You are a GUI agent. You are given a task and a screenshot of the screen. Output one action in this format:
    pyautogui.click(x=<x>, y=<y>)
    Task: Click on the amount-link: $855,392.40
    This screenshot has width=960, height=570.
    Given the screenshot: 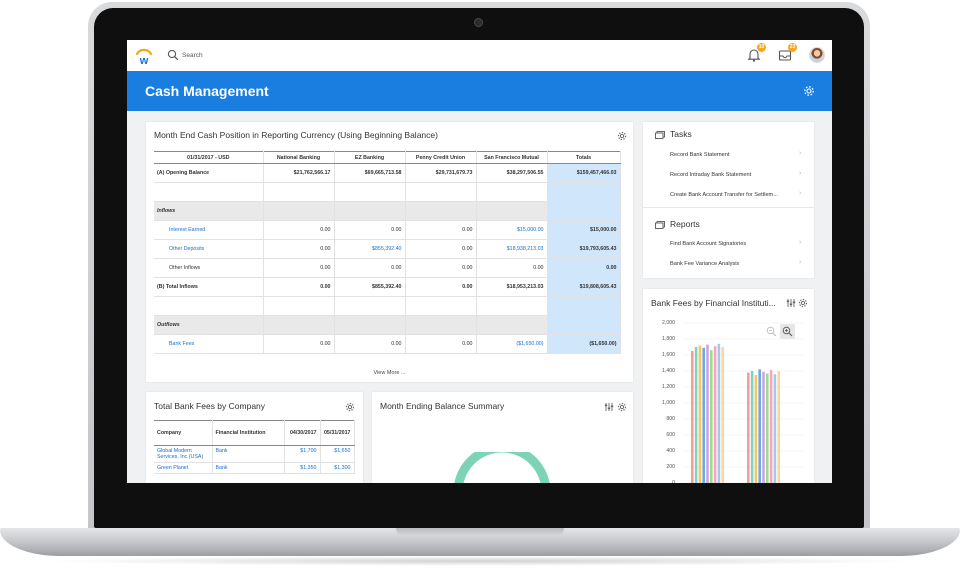 What is the action you would take?
    pyautogui.click(x=370, y=249)
    